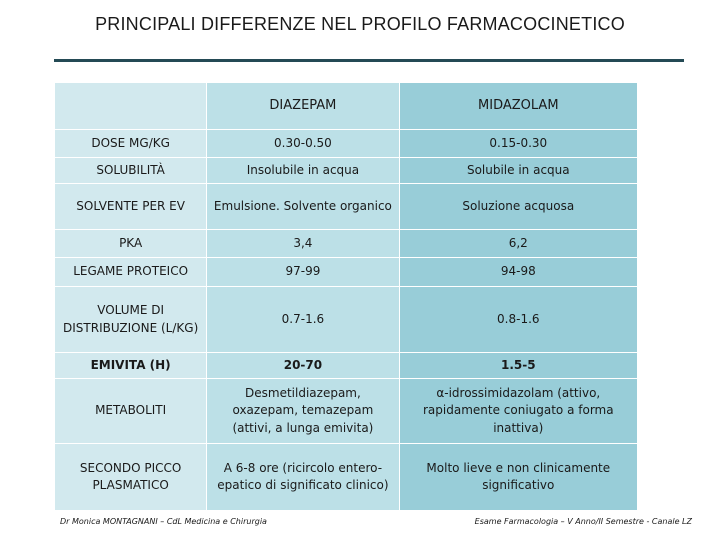  Describe the element at coordinates (303, 319) in the screenshot. I see `diazepam-cell: 0.7-1.6` at that location.